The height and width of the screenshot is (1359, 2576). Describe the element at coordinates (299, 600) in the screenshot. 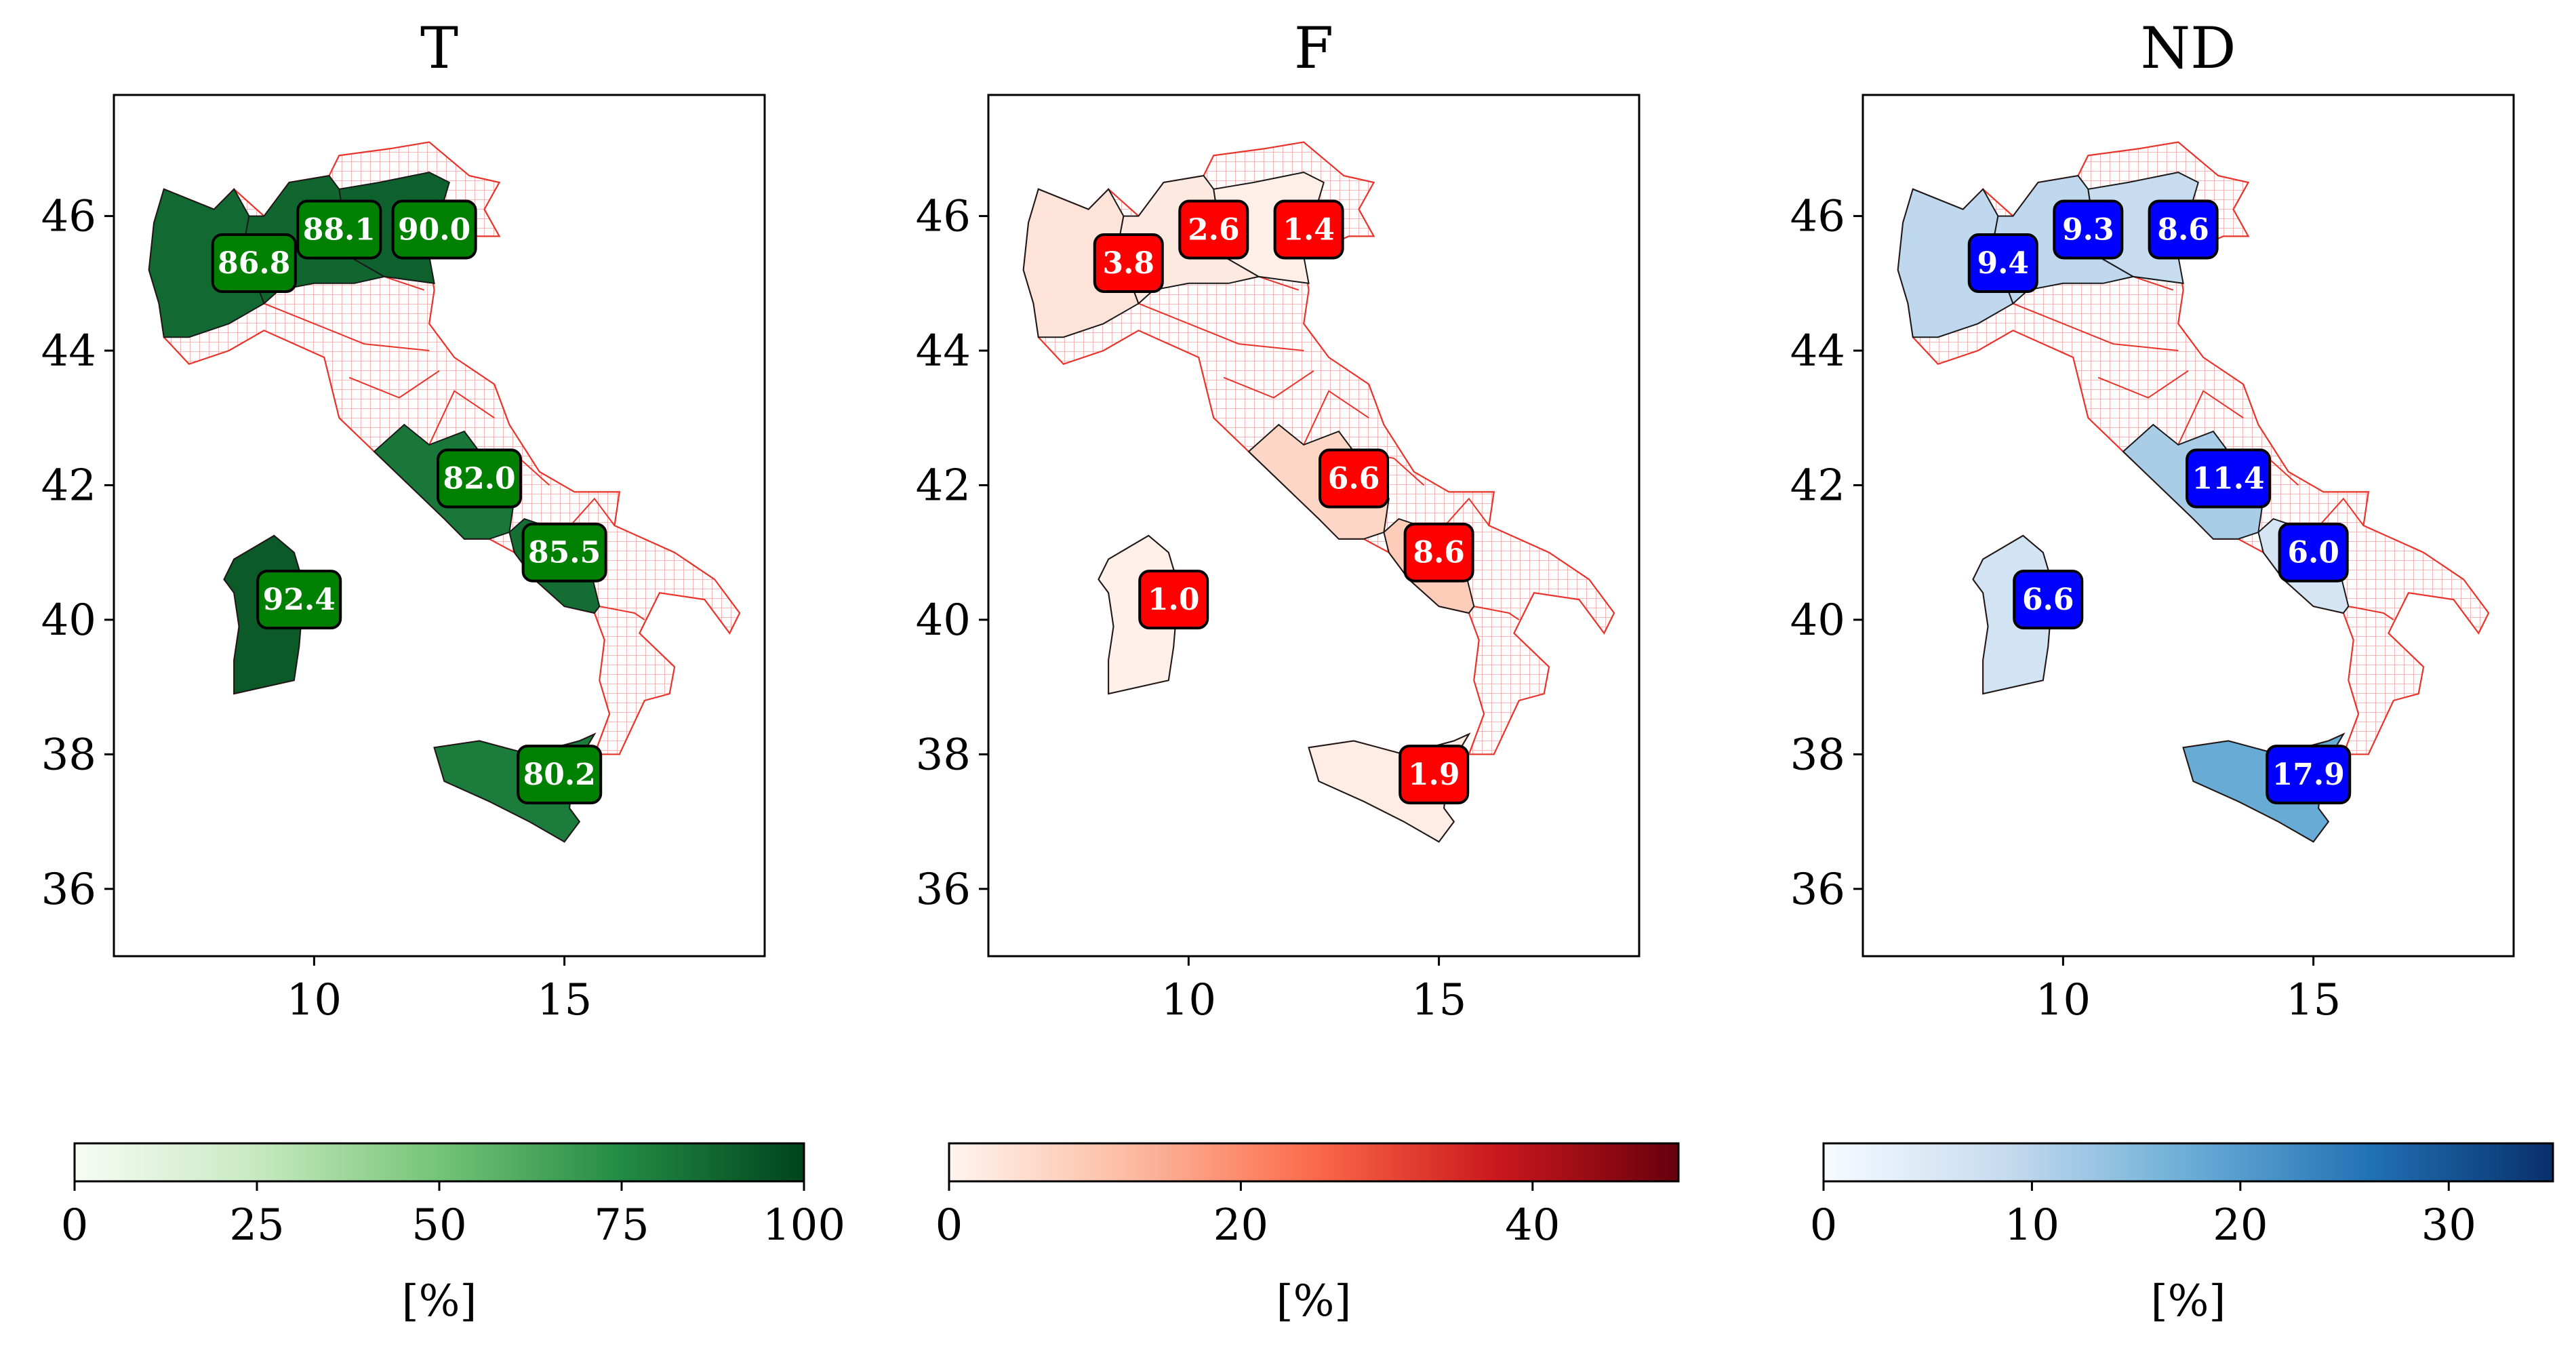

I see `value-label-sardegna: 92.4` at that location.